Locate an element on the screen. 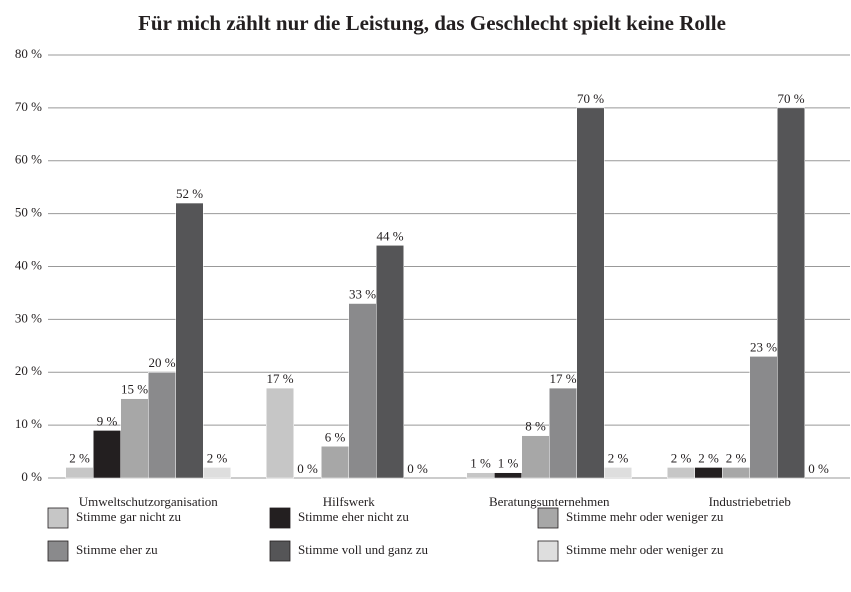 The height and width of the screenshot is (592, 851). data-label: 6 % is located at coordinates (335, 436).